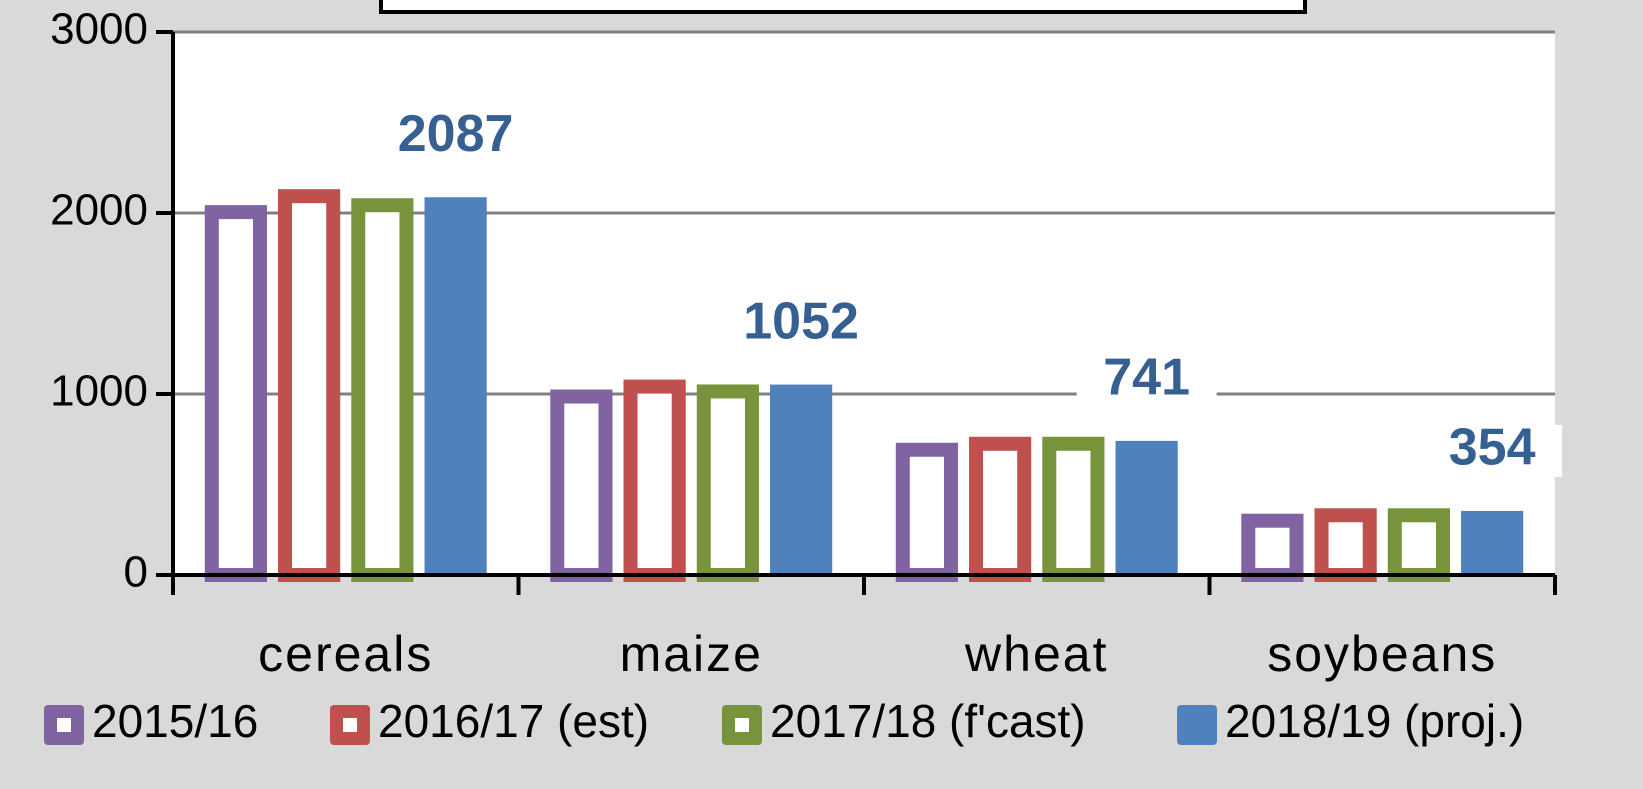 This screenshot has width=1643, height=789. I want to click on x-tick-label: cereals, so click(345, 654).